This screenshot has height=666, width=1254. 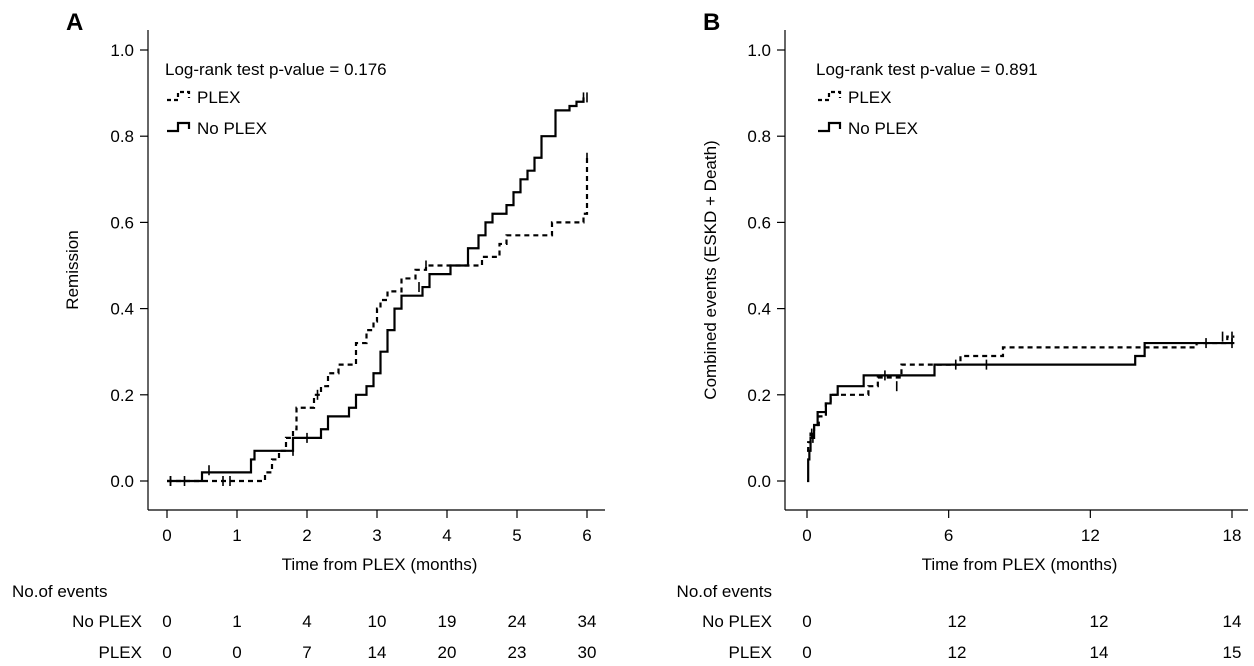 I want to click on series-line-no-plex, so click(x=1021, y=412).